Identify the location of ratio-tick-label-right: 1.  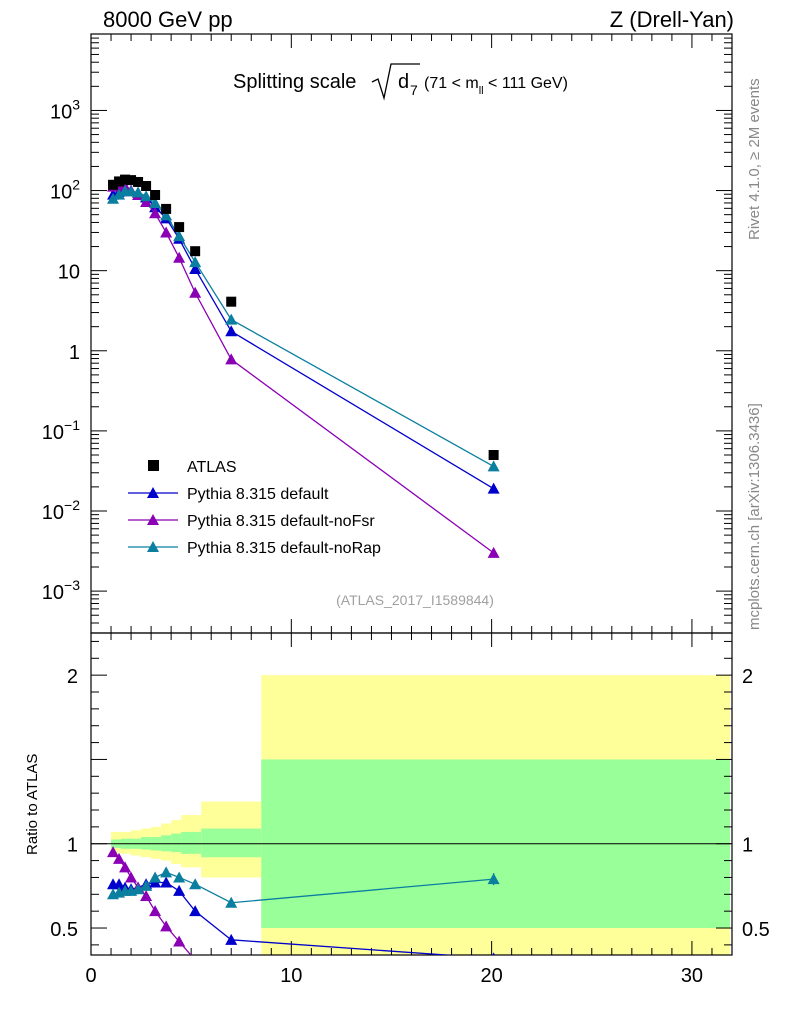
(747, 846).